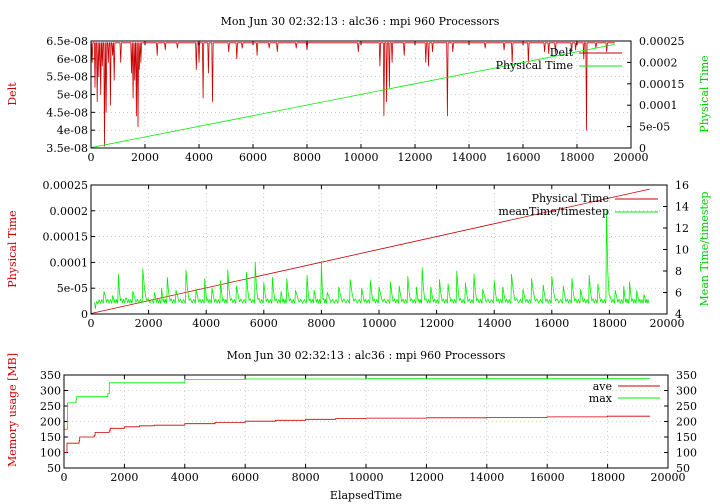 The image size is (720, 504). Describe the element at coordinates (67, 41) in the screenshot. I see `y-tick-label: 6.5e-08` at that location.